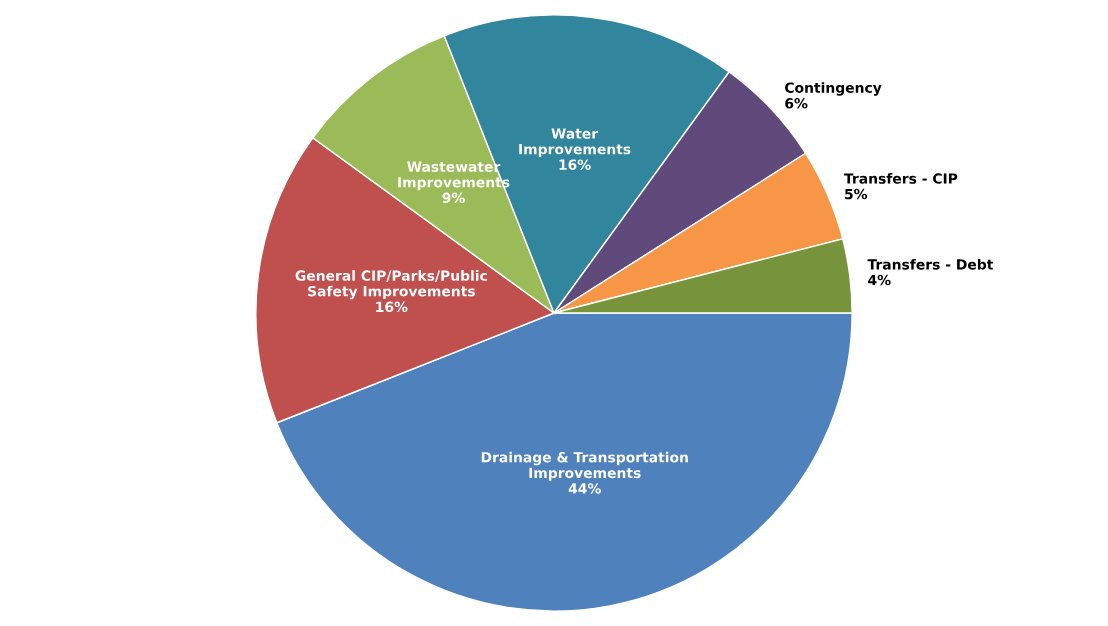 The height and width of the screenshot is (626, 1108). What do you see at coordinates (796, 103) in the screenshot?
I see `data-label: 6%` at bounding box center [796, 103].